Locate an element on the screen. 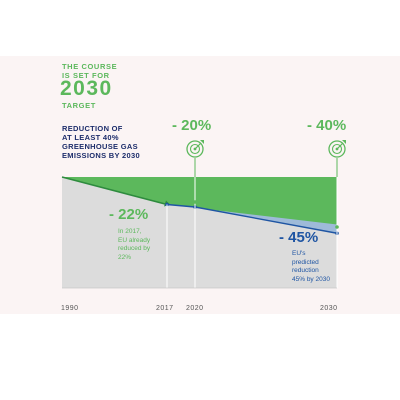 Image resolution: width=400 pixels, height=400 pixels. target-2020-label: - 20% is located at coordinates (192, 125).